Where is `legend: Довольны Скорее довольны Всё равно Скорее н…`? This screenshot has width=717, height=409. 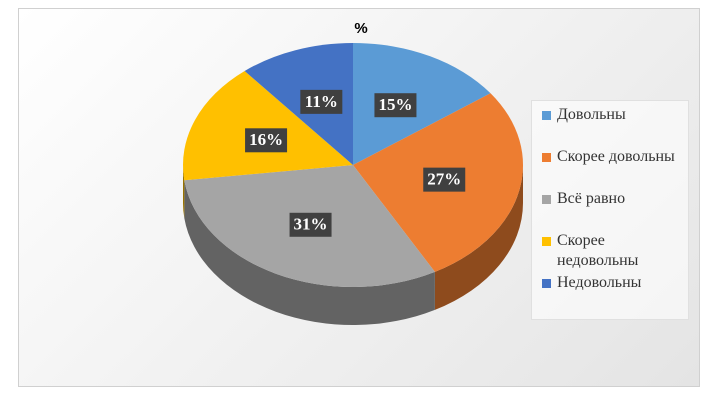
legend: Довольны Скорее довольны Всё равно Скорее н… is located at coordinates (610, 210).